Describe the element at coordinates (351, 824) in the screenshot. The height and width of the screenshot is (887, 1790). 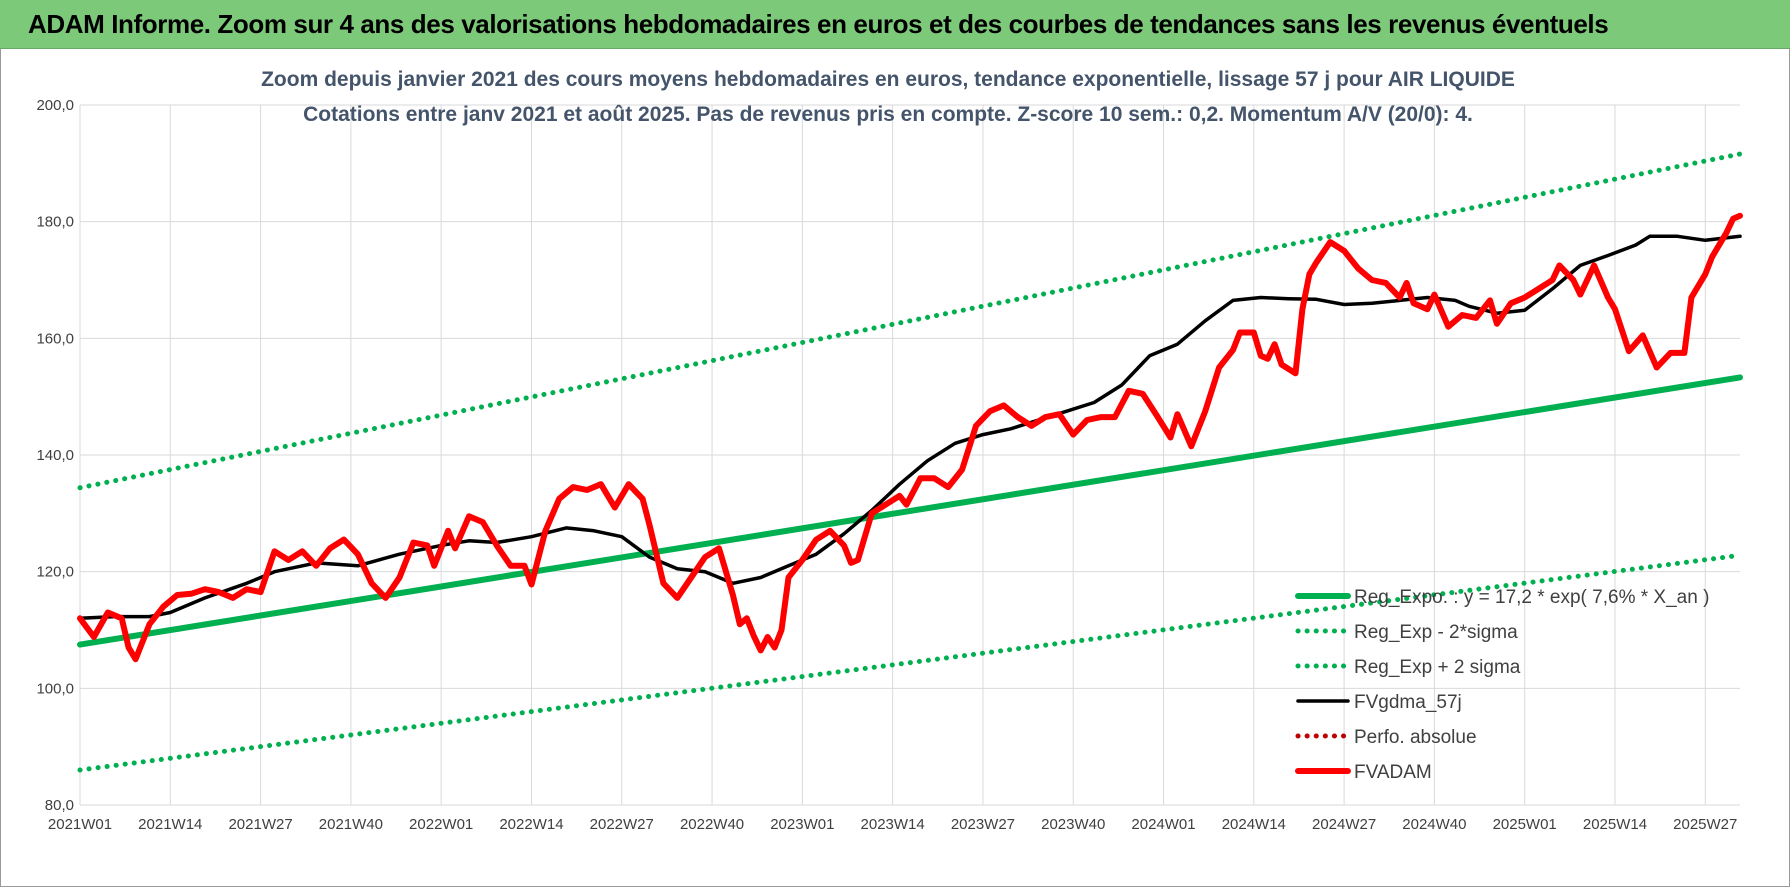
I see `x-tick-label: 2021W40` at that location.